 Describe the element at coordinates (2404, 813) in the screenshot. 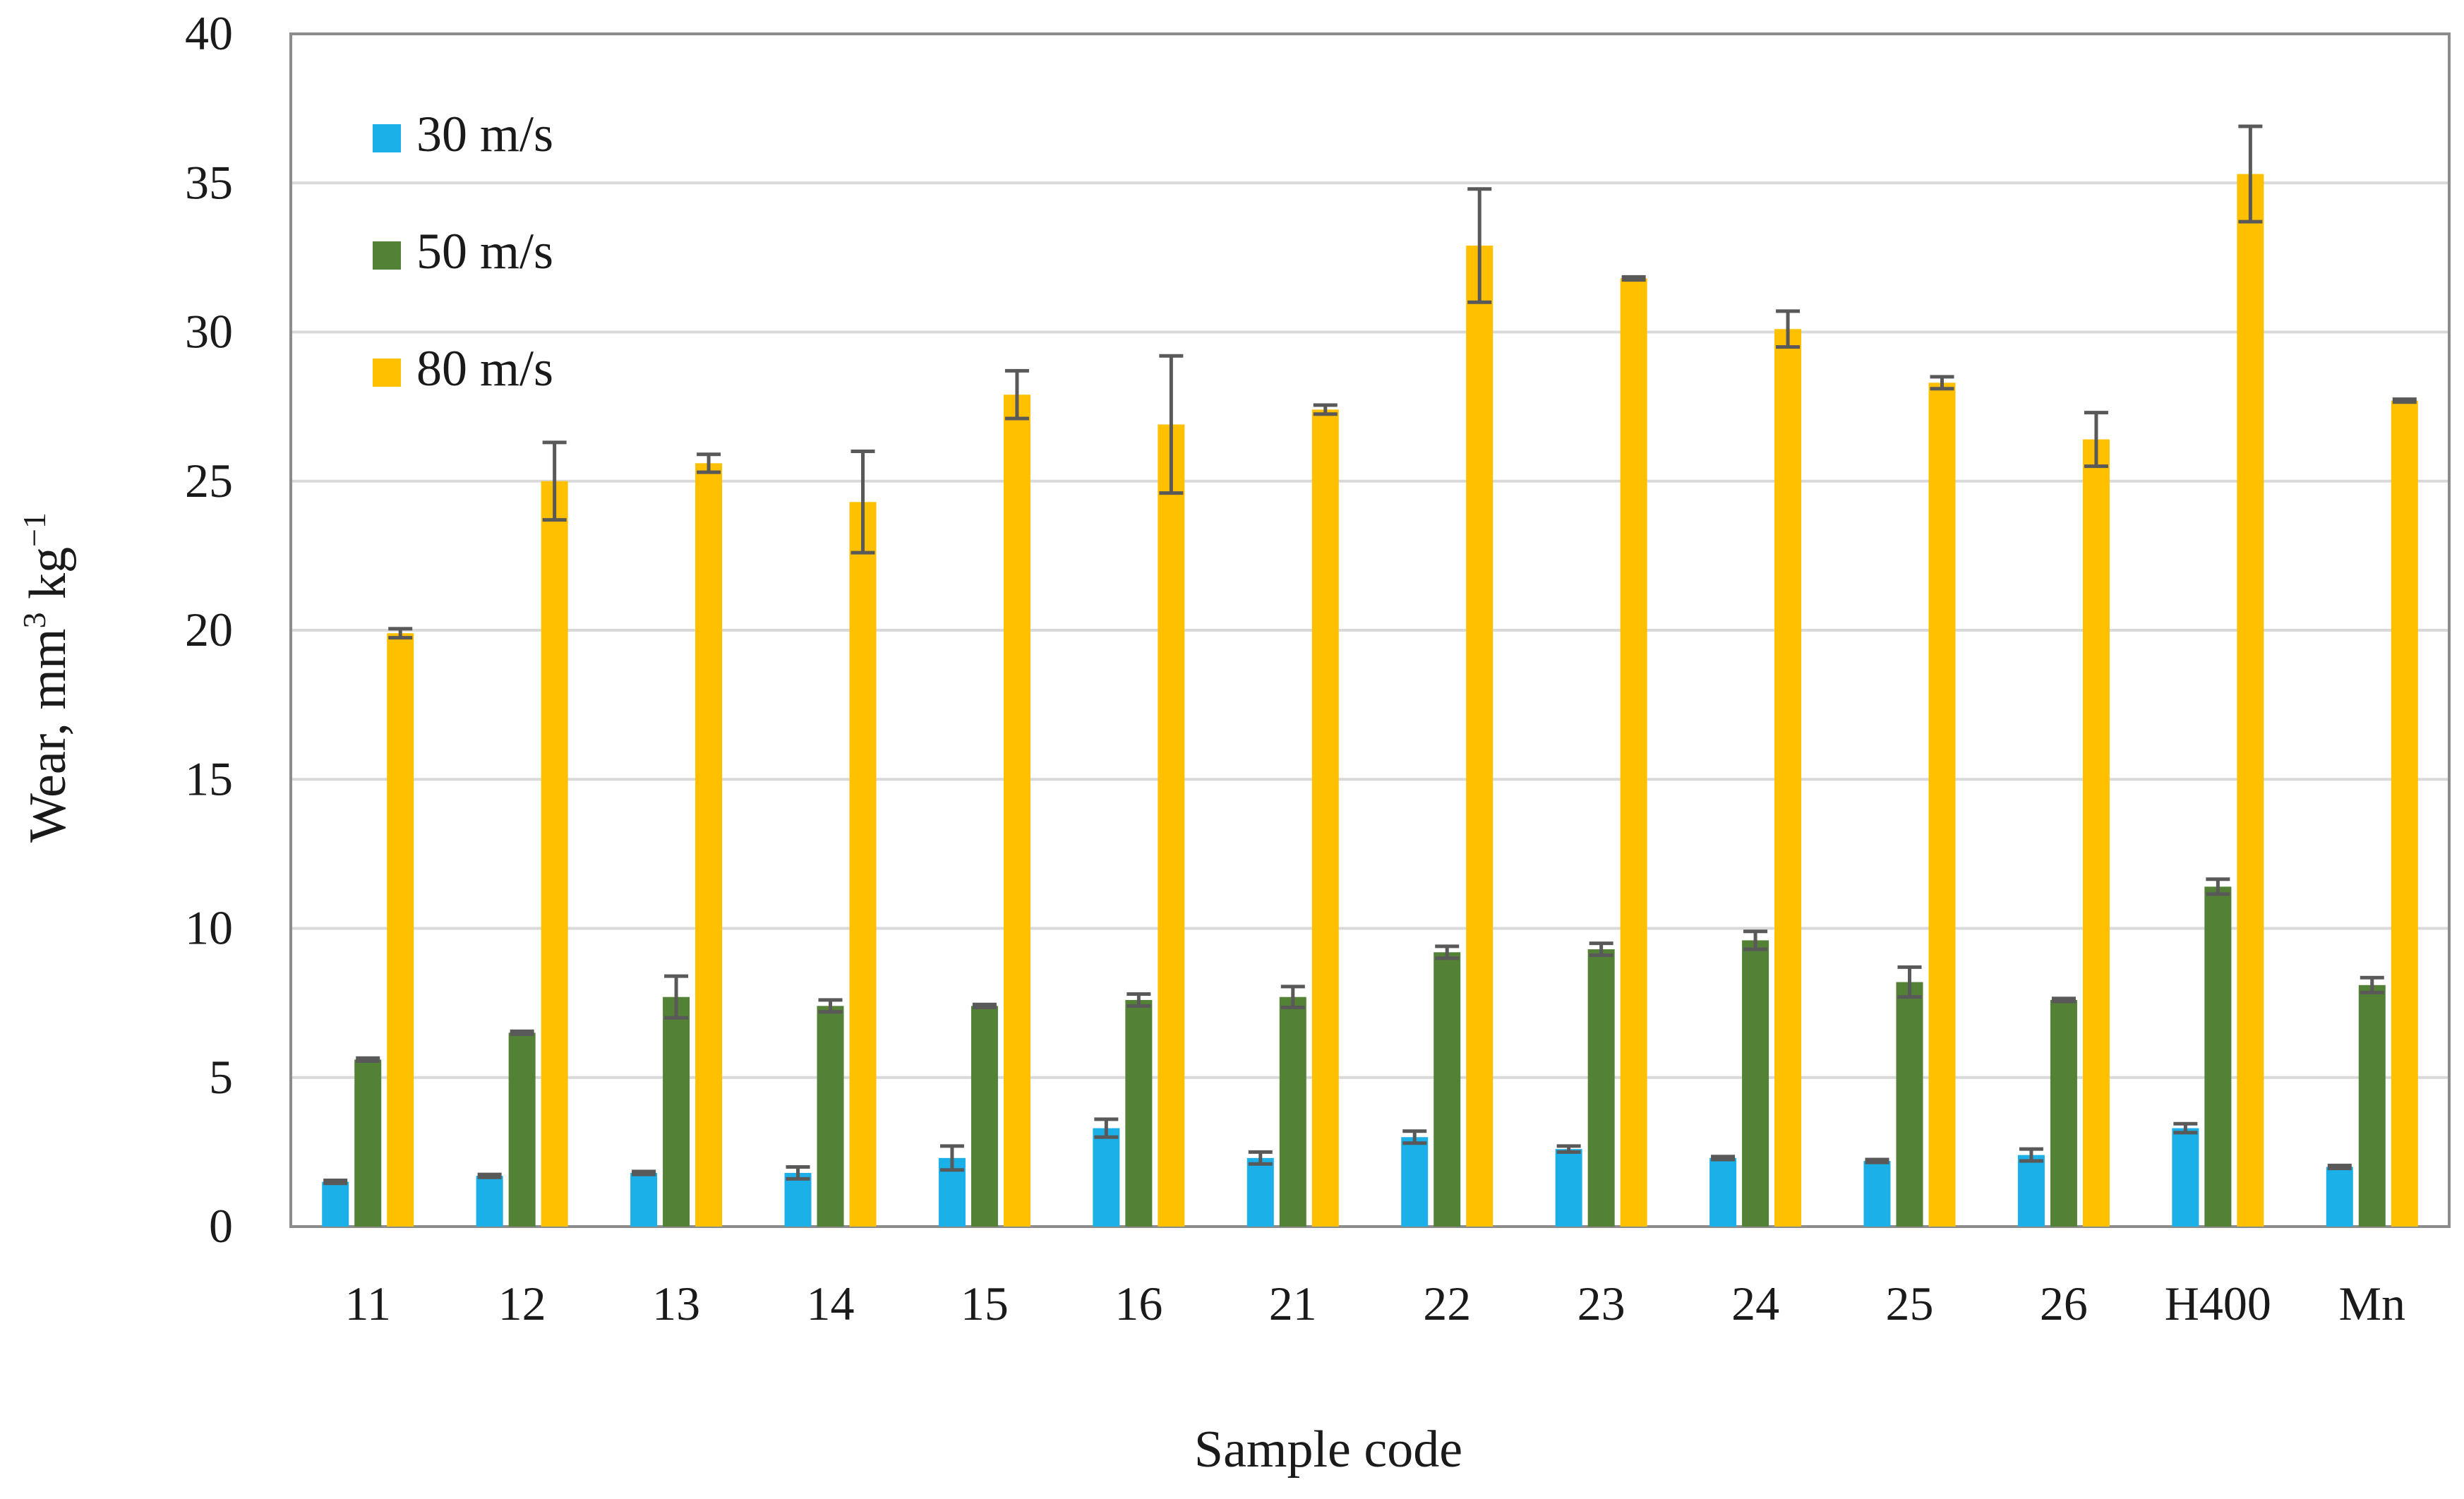

I see `bar-80ms-Mn` at that location.